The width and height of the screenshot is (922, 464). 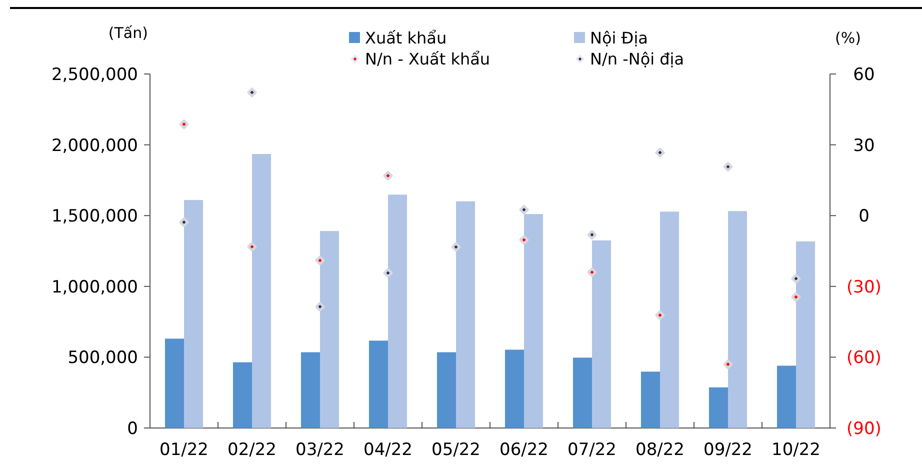 What do you see at coordinates (320, 450) in the screenshot?
I see `x-tick-label: 03/22` at bounding box center [320, 450].